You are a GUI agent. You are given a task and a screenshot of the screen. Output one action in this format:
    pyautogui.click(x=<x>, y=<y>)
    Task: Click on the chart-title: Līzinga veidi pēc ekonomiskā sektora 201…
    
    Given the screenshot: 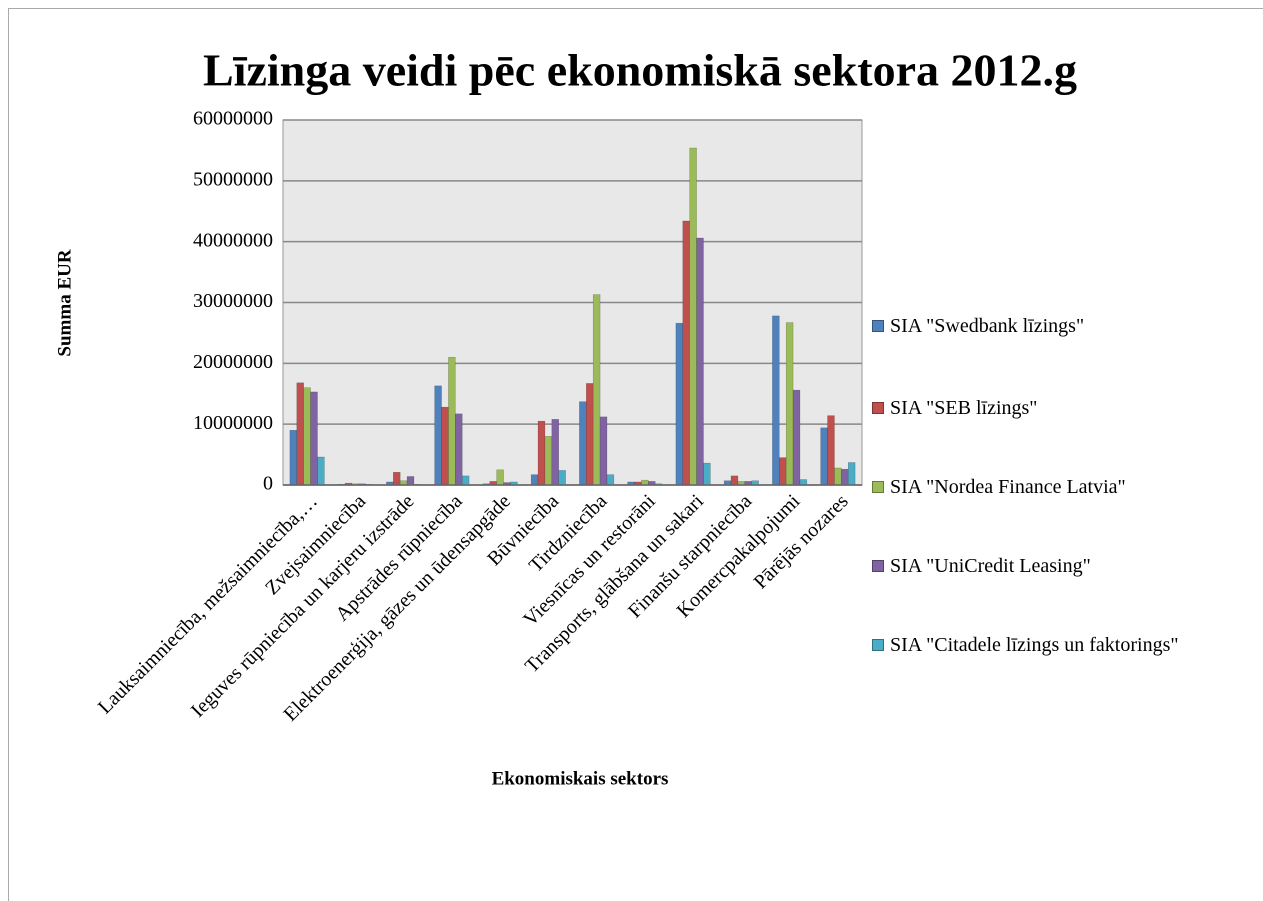 What is the action you would take?
    pyautogui.click(x=640, y=70)
    